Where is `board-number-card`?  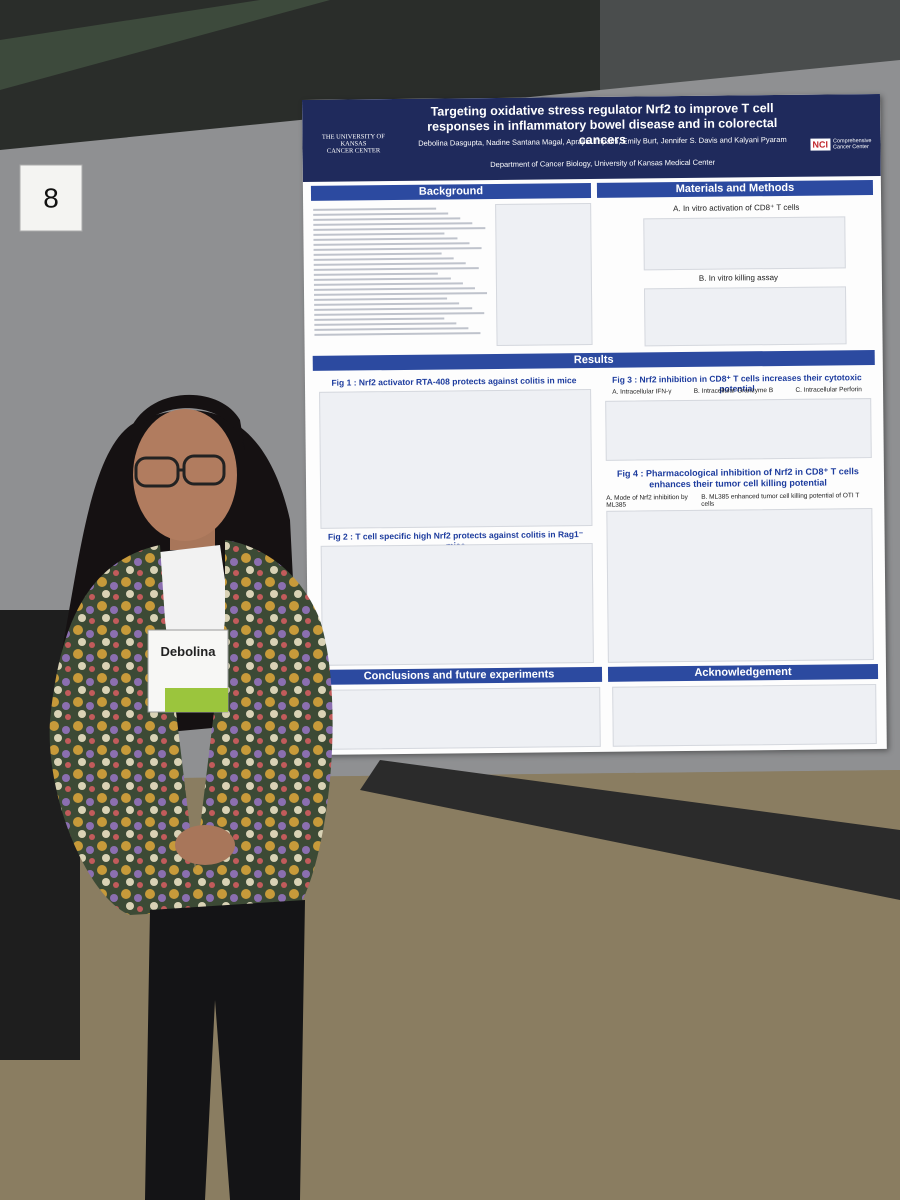
board-number-card is located at coordinates (51, 198).